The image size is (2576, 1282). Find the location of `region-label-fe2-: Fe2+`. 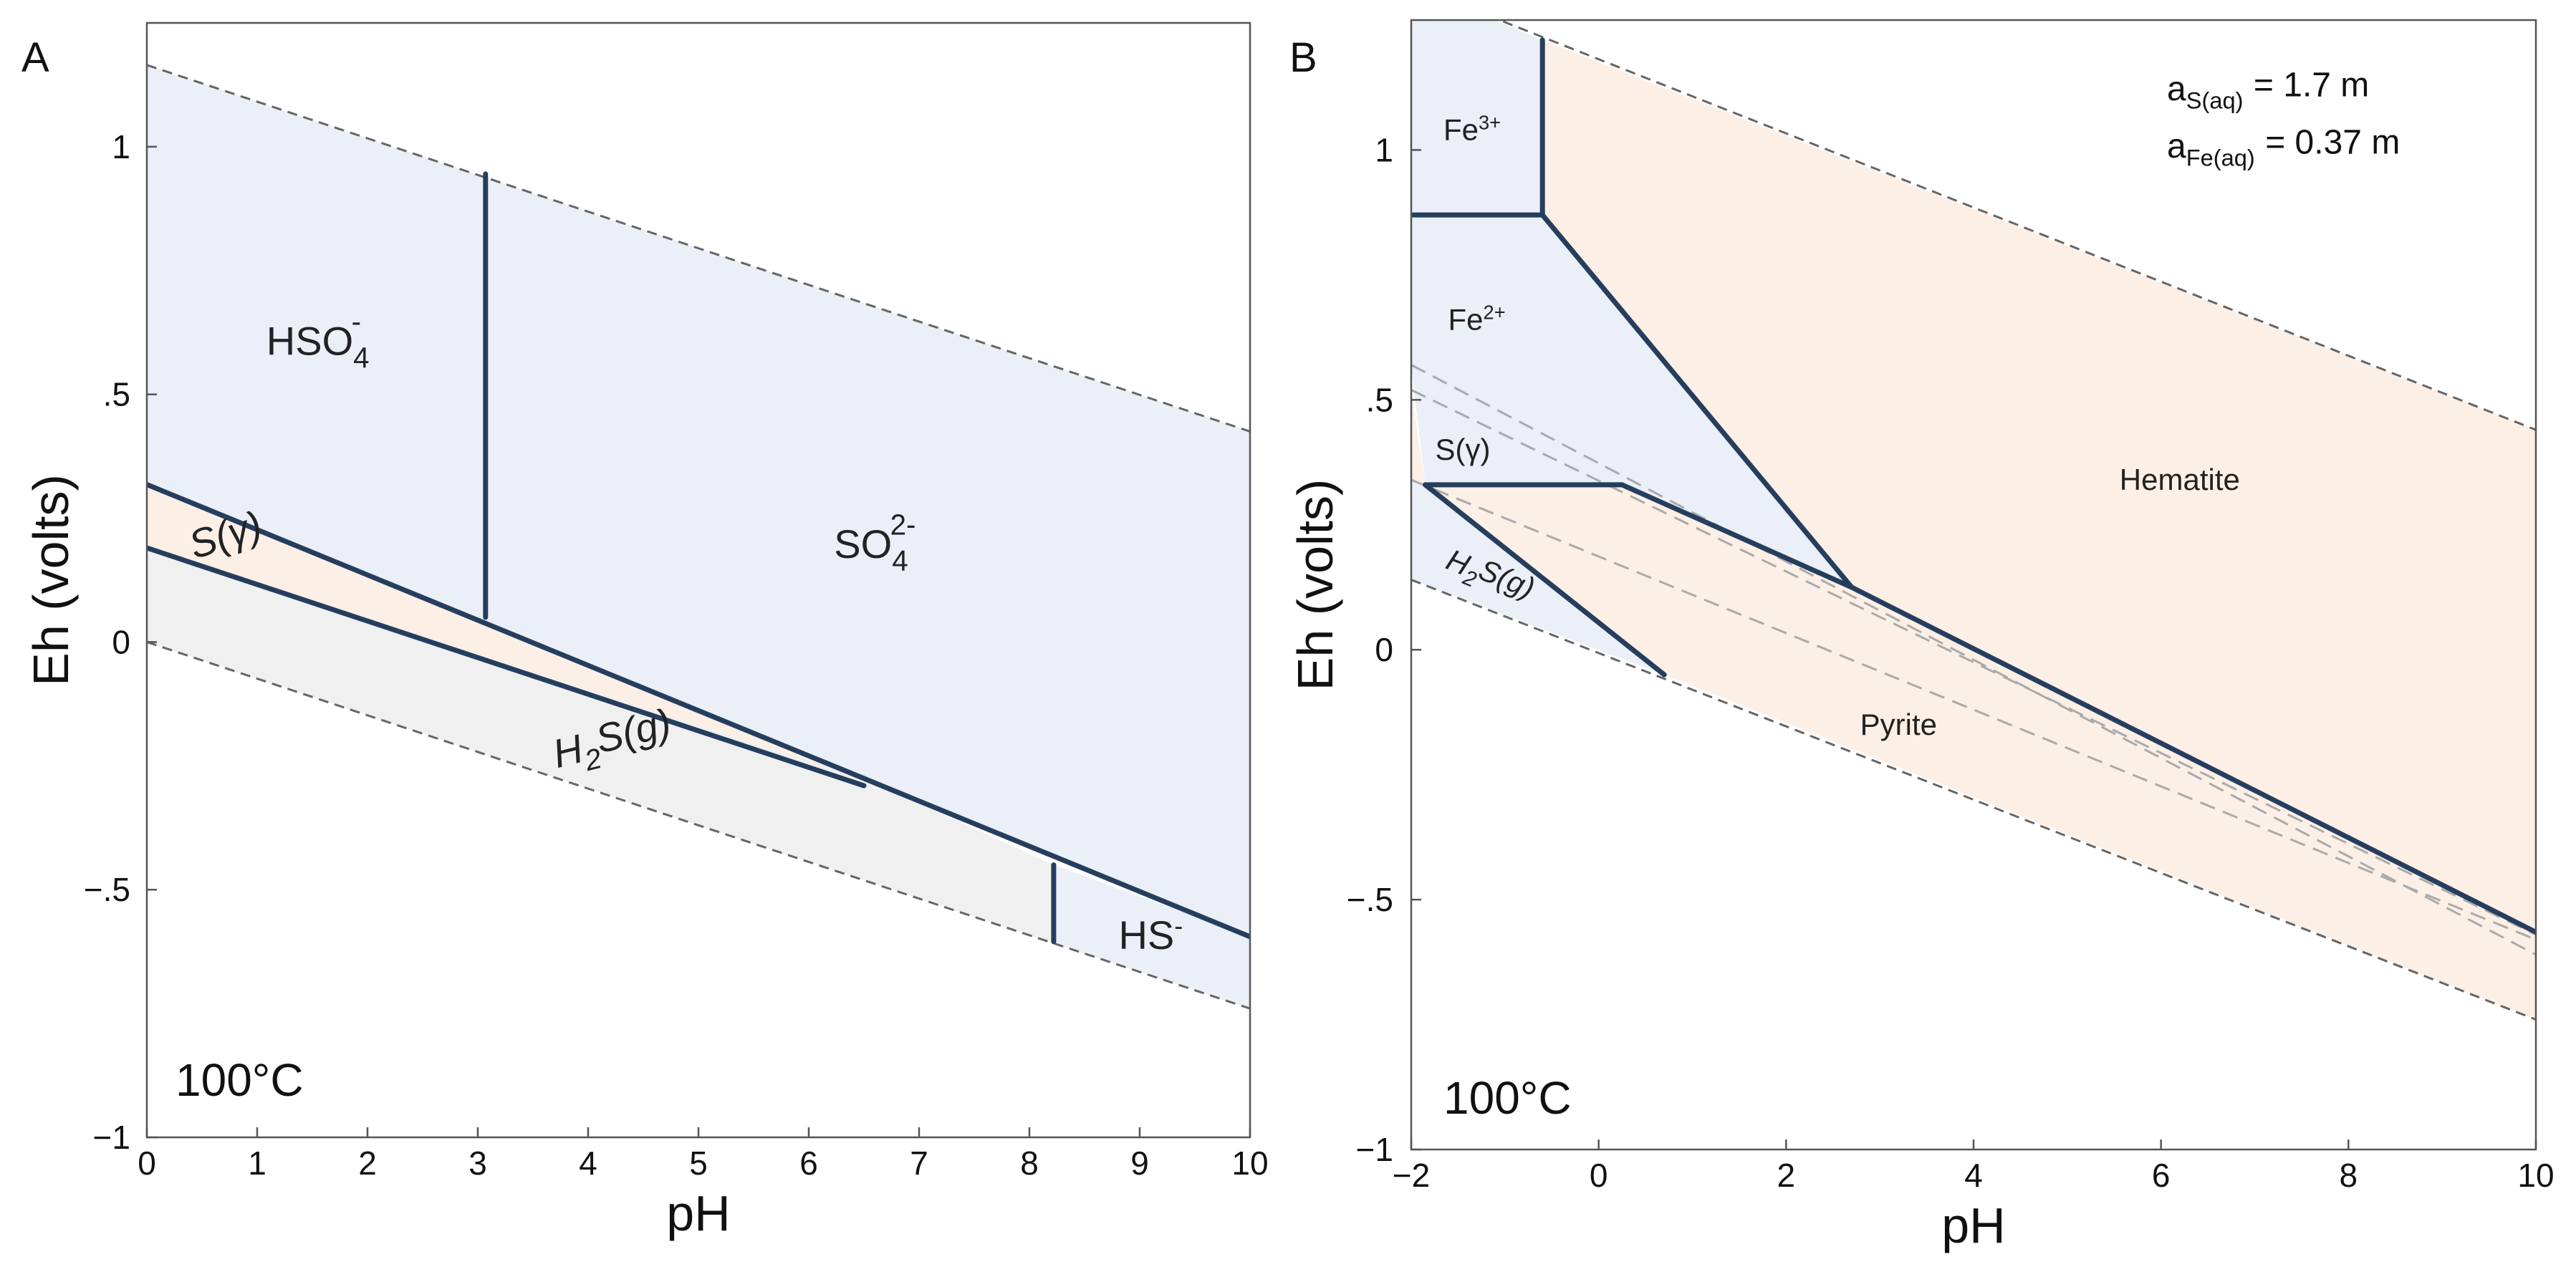

region-label-fe2-: Fe2+ is located at coordinates (1477, 319).